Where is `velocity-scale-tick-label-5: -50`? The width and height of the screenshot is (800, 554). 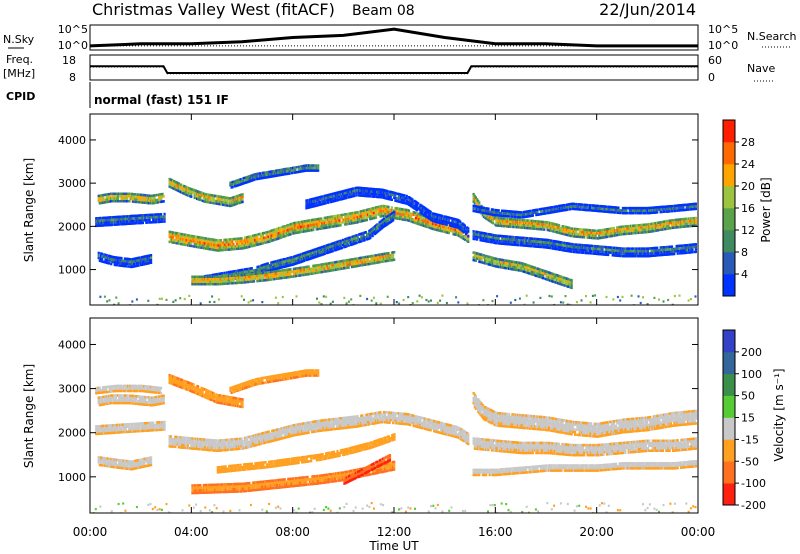
velocity-scale-tick-label-5: -50 is located at coordinates (750, 461).